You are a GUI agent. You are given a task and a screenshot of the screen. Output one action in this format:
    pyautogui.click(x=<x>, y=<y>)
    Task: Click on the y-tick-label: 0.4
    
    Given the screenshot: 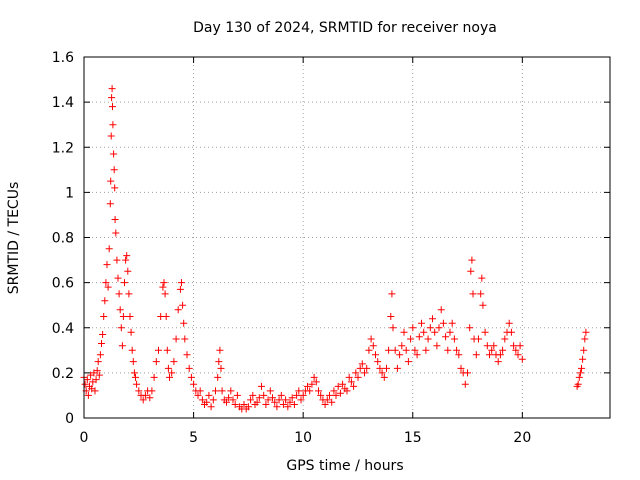 What is the action you would take?
    pyautogui.click(x=63, y=329)
    